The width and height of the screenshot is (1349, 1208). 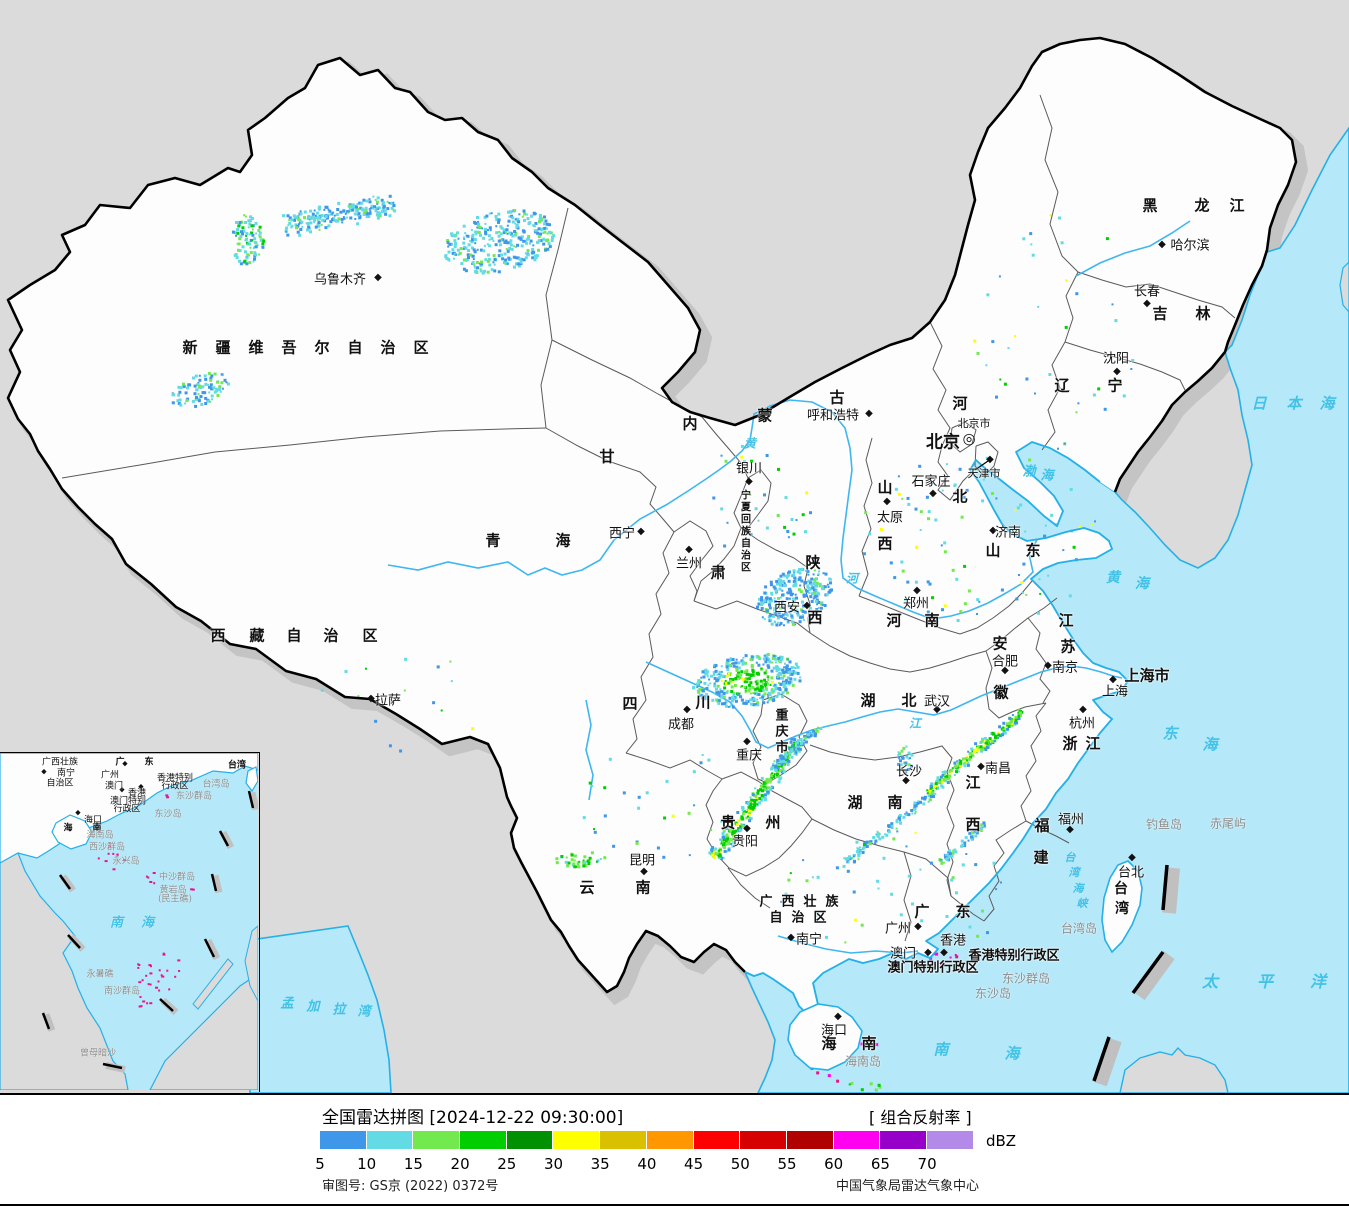 What do you see at coordinates (253, 801) in the screenshot?
I see `inset-dash-shadow` at bounding box center [253, 801].